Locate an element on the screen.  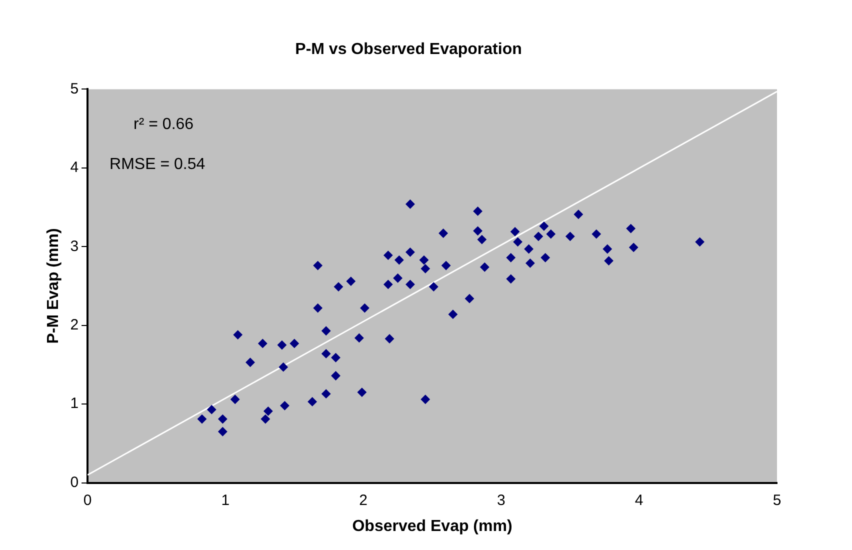
x-tick-label: 2 is located at coordinates (363, 500).